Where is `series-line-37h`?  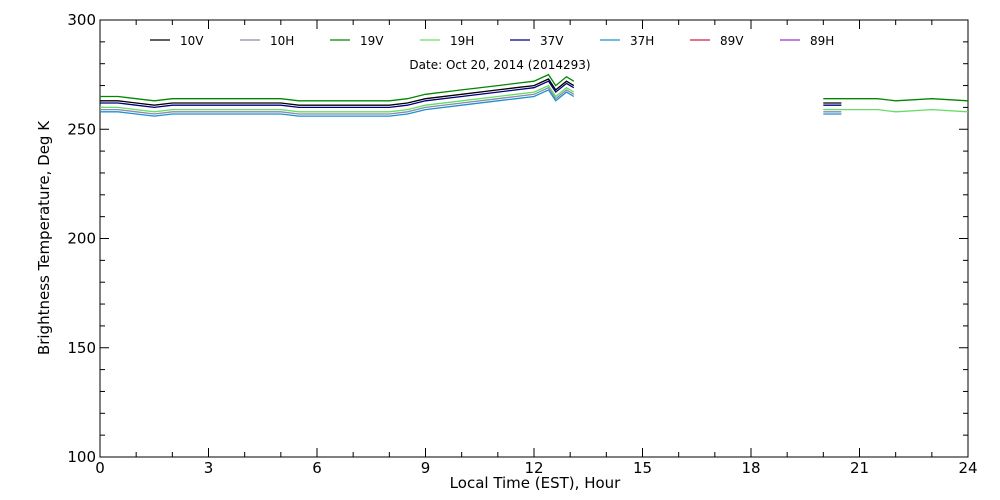
series-line-37h is located at coordinates (337, 103).